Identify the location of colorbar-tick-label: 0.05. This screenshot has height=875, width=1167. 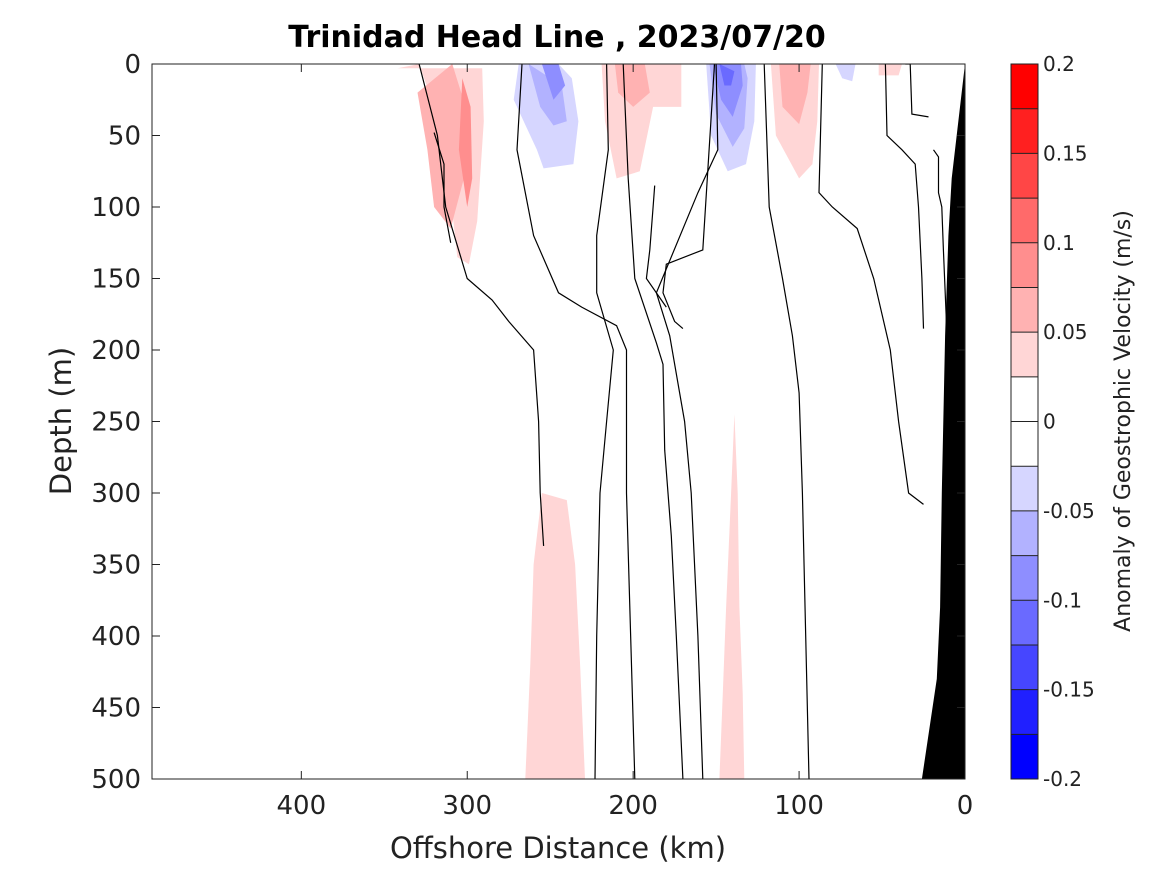
(1065, 332).